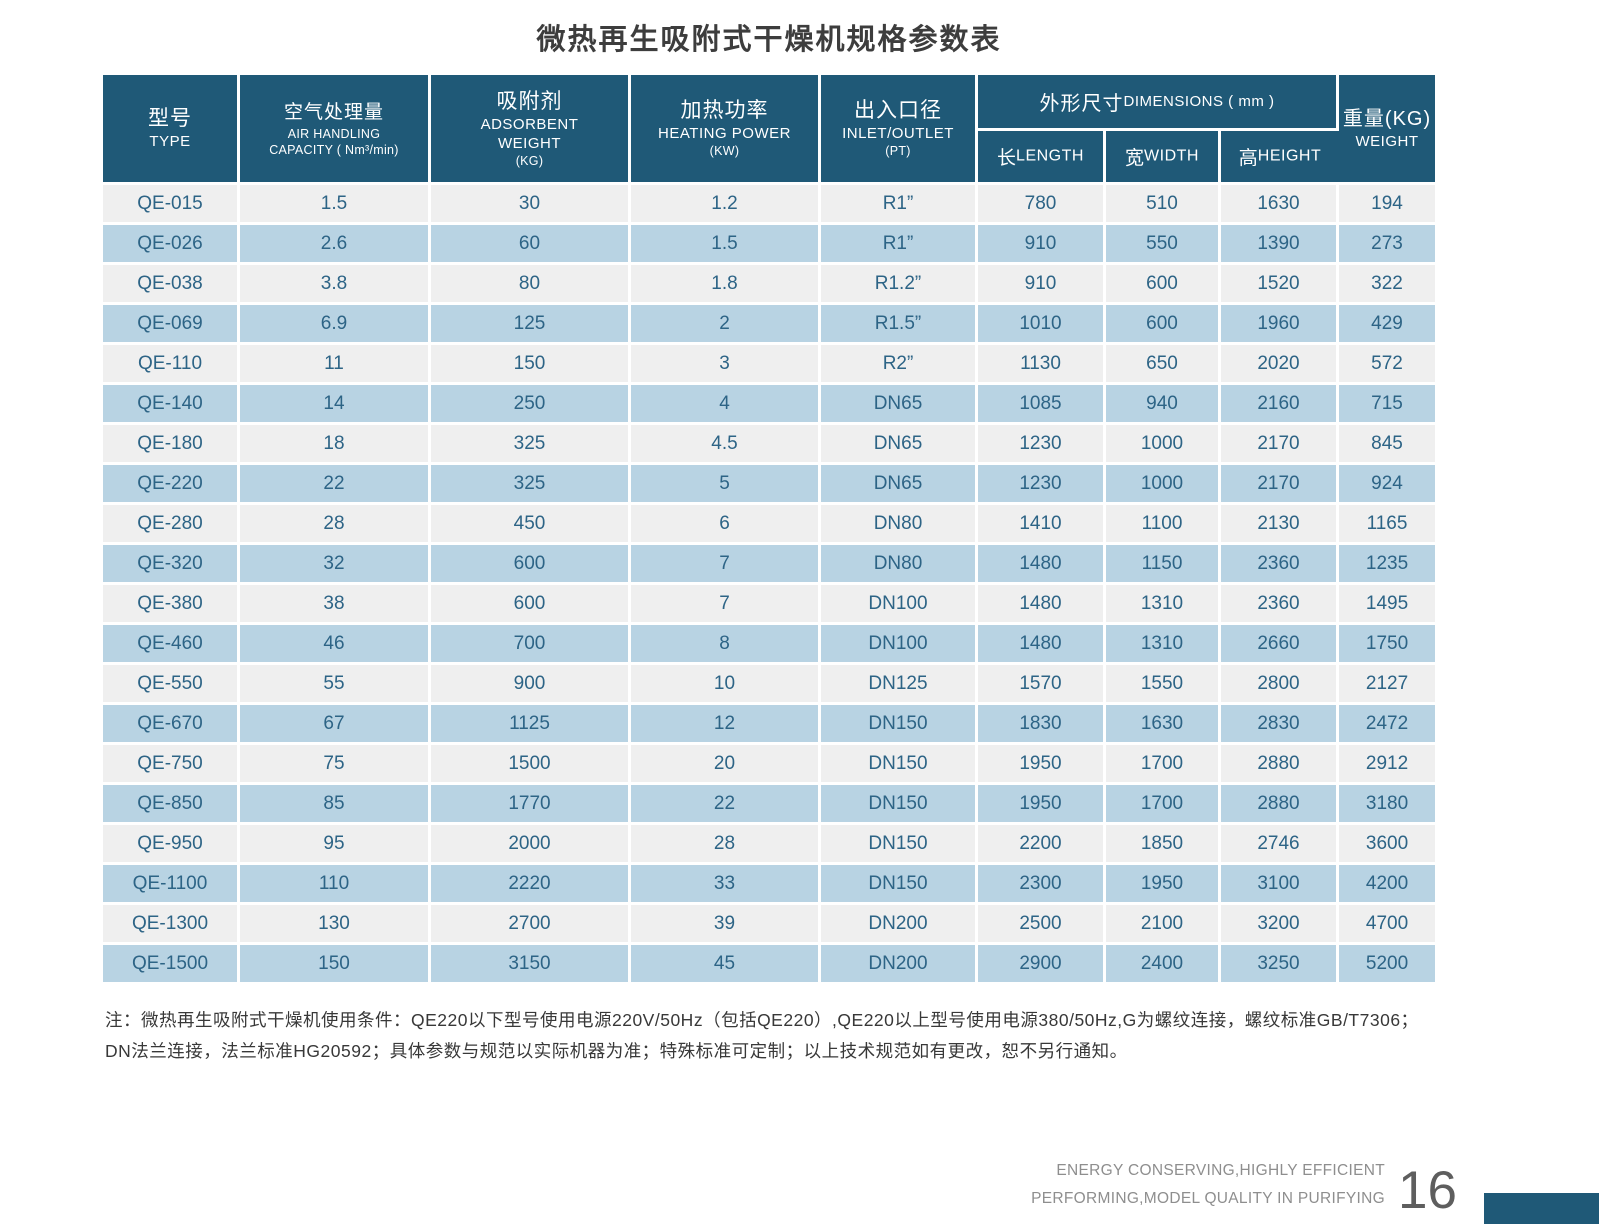 The height and width of the screenshot is (1232, 1599). I want to click on col-header-weight: 重量(KG) WEIGHT, so click(1387, 130).